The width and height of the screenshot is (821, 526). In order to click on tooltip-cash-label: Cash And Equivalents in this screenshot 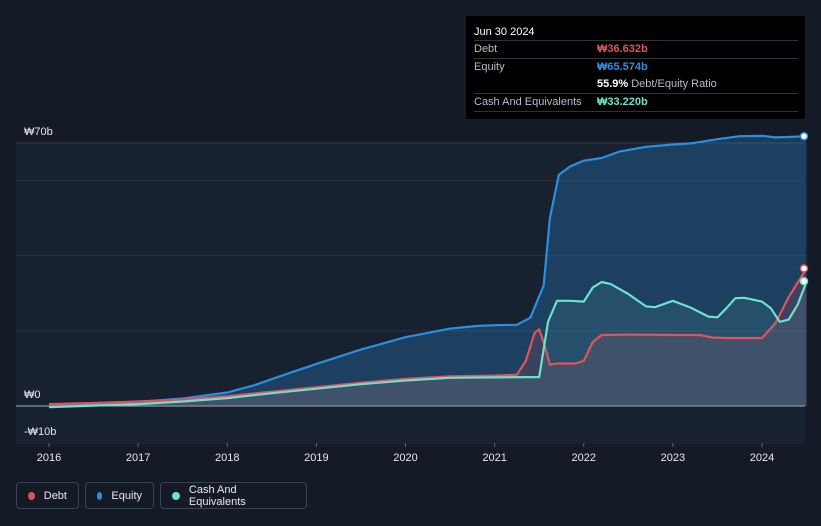, I will do `click(528, 102)`.